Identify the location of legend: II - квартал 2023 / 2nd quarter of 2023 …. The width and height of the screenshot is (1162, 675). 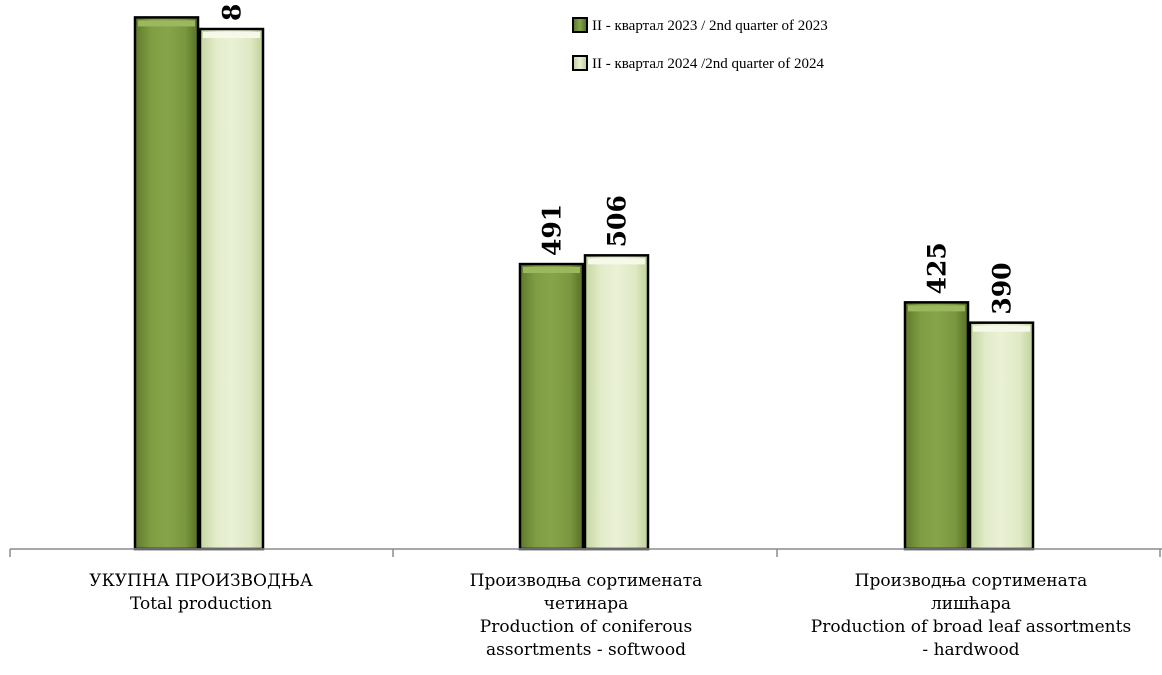
(700, 54).